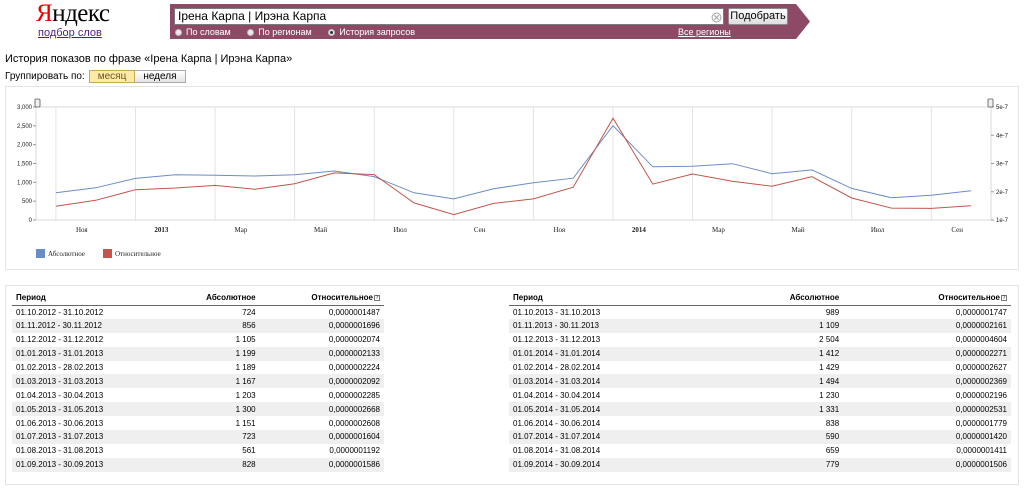  What do you see at coordinates (927, 381) in the screenshot?
I see `cell-relative: 0,0000002369` at bounding box center [927, 381].